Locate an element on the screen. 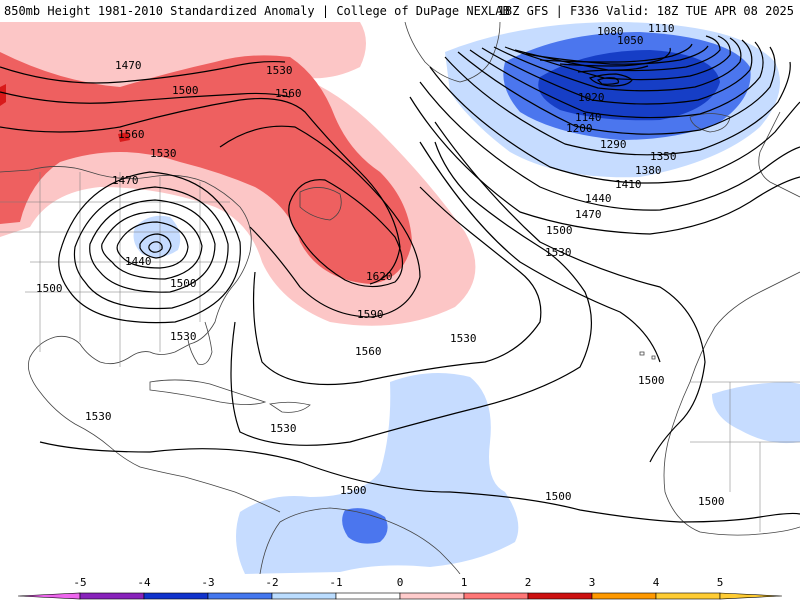  colorbar-swatches is located at coordinates (400, 596).